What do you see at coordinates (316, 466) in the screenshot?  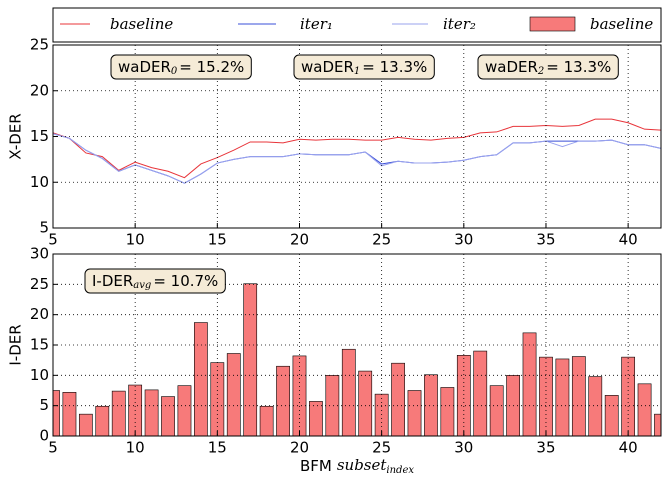 I see `x-label-text: BFM` at bounding box center [316, 466].